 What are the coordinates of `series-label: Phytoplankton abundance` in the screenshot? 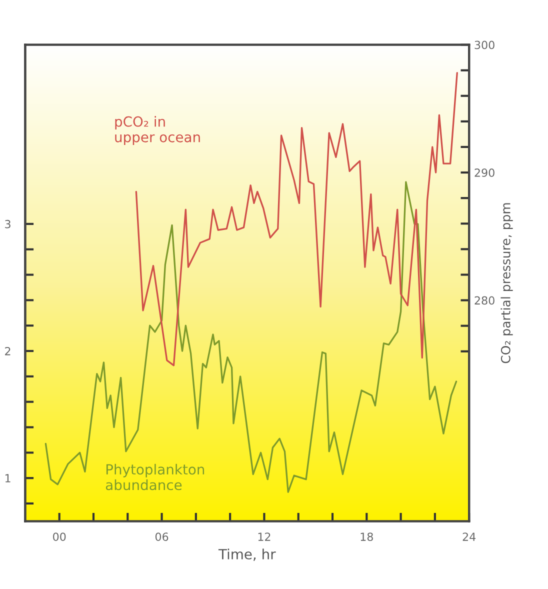 It's located at (155, 477).